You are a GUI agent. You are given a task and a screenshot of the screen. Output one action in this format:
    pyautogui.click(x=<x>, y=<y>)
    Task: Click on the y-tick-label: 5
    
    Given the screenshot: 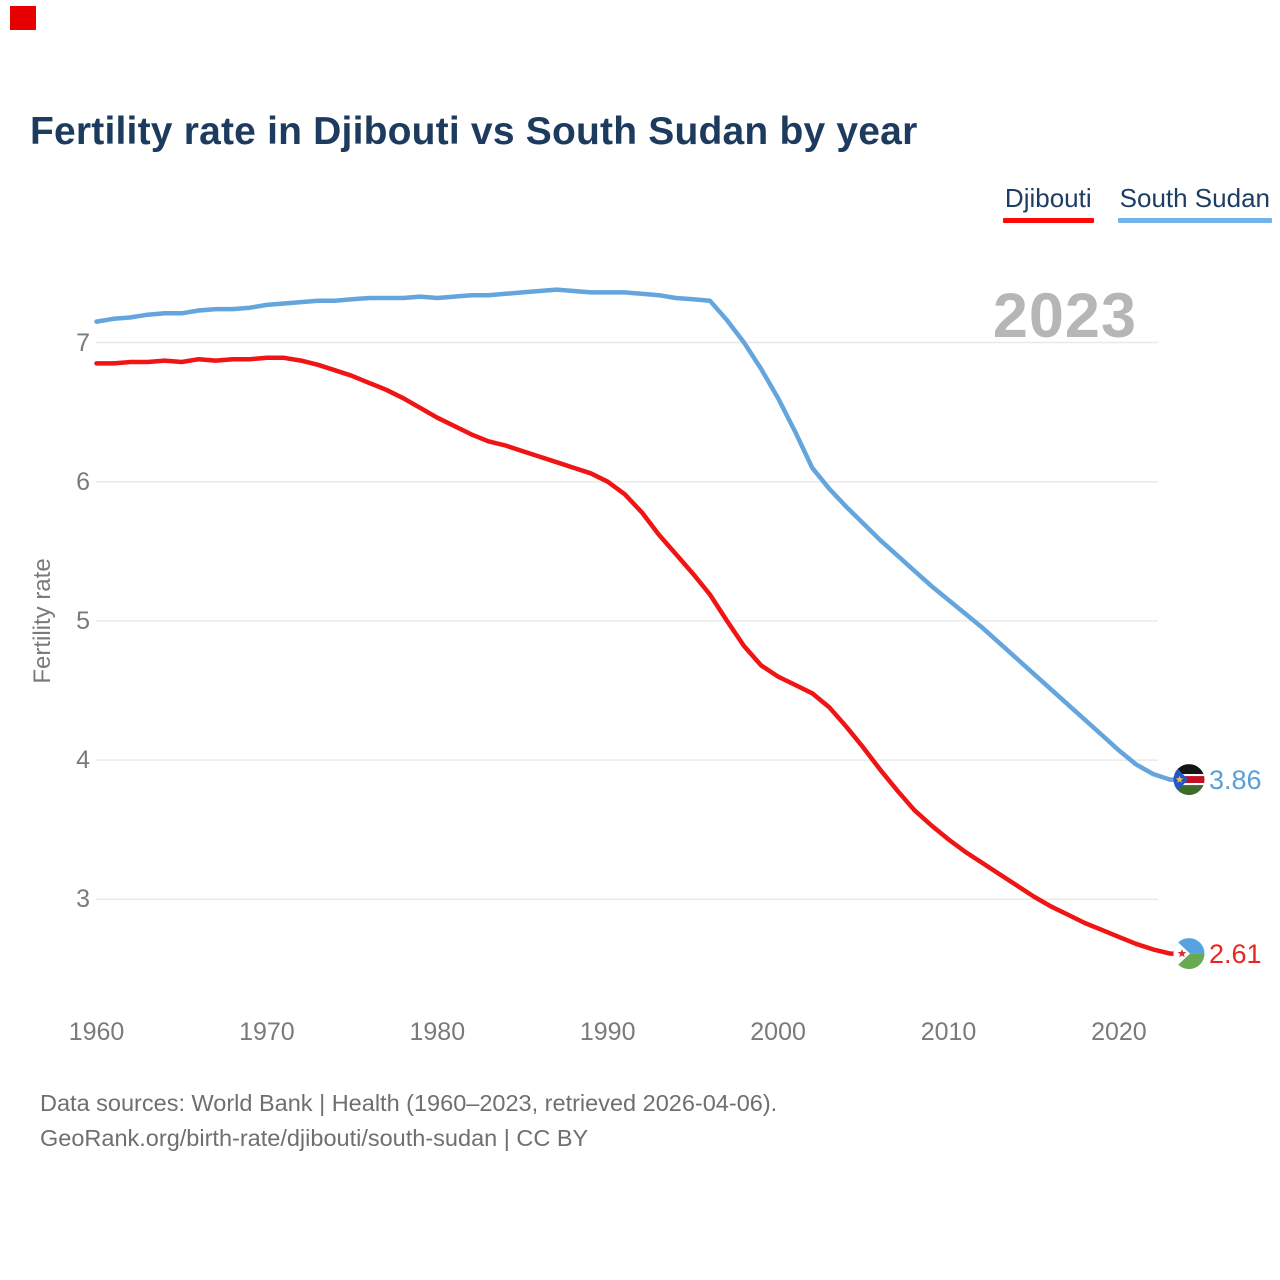 What is the action you would take?
    pyautogui.click(x=83, y=620)
    